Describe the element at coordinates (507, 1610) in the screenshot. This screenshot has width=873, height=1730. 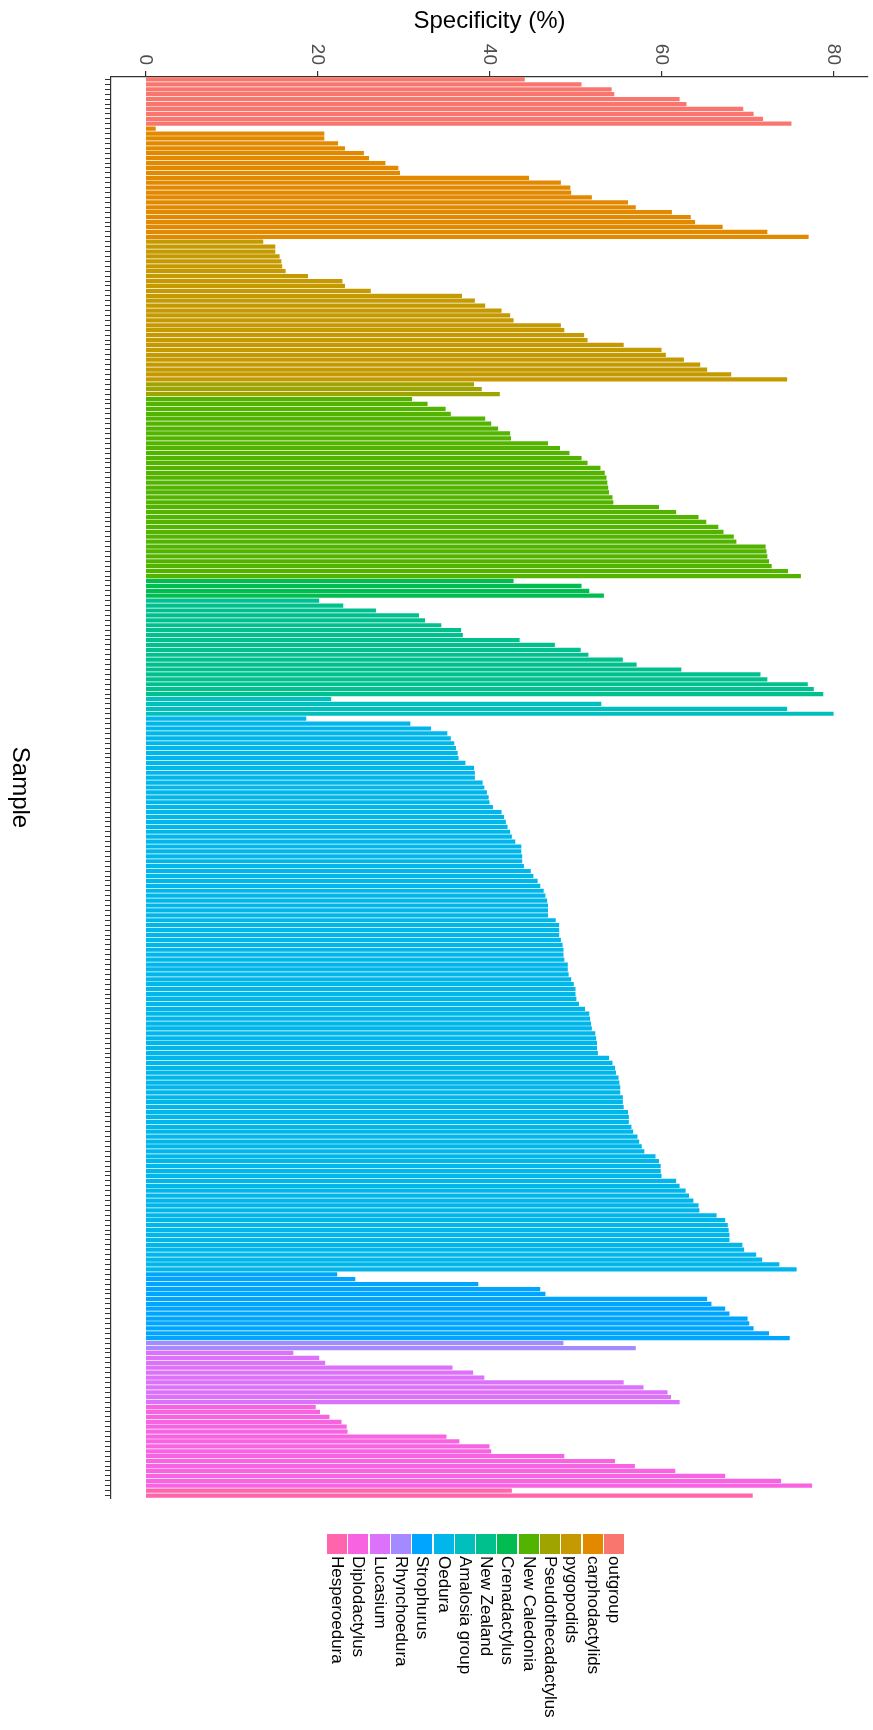
I see `legend-label: Crenadactylus` at that location.